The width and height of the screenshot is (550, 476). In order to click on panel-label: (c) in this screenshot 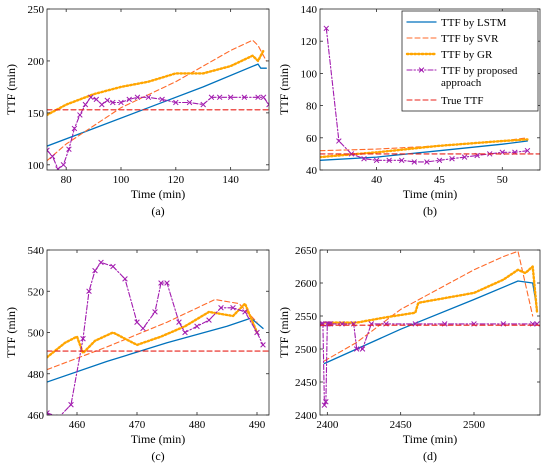, I will do `click(157, 456)`.